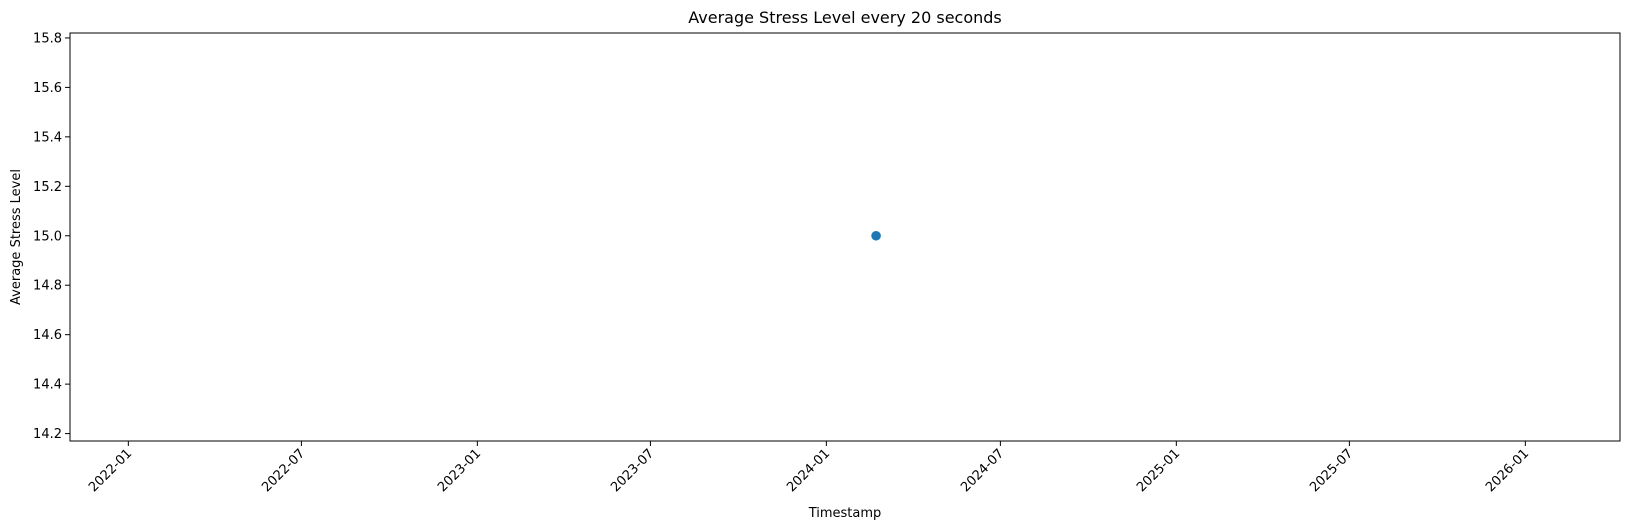  What do you see at coordinates (47, 385) in the screenshot?
I see `y-tick-label: 14.4` at bounding box center [47, 385].